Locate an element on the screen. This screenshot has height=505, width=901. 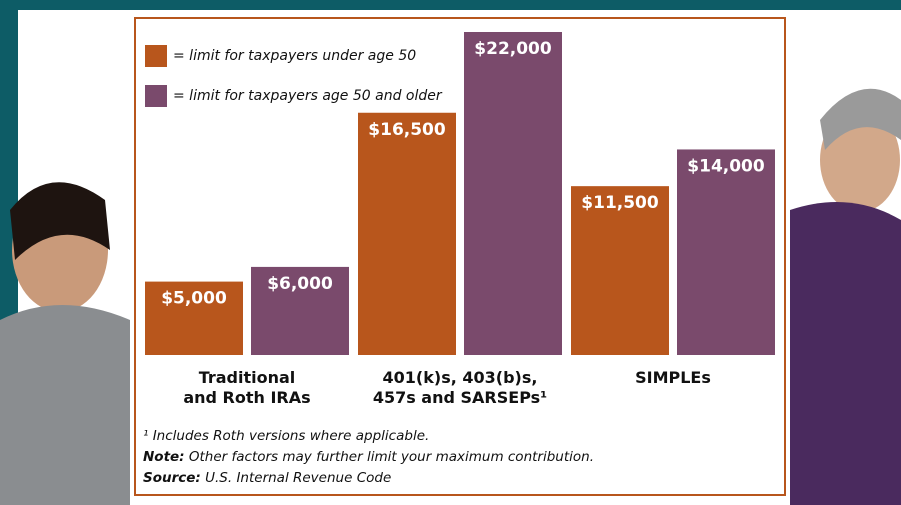
footnote-label: Source: is located at coordinates (172, 478).